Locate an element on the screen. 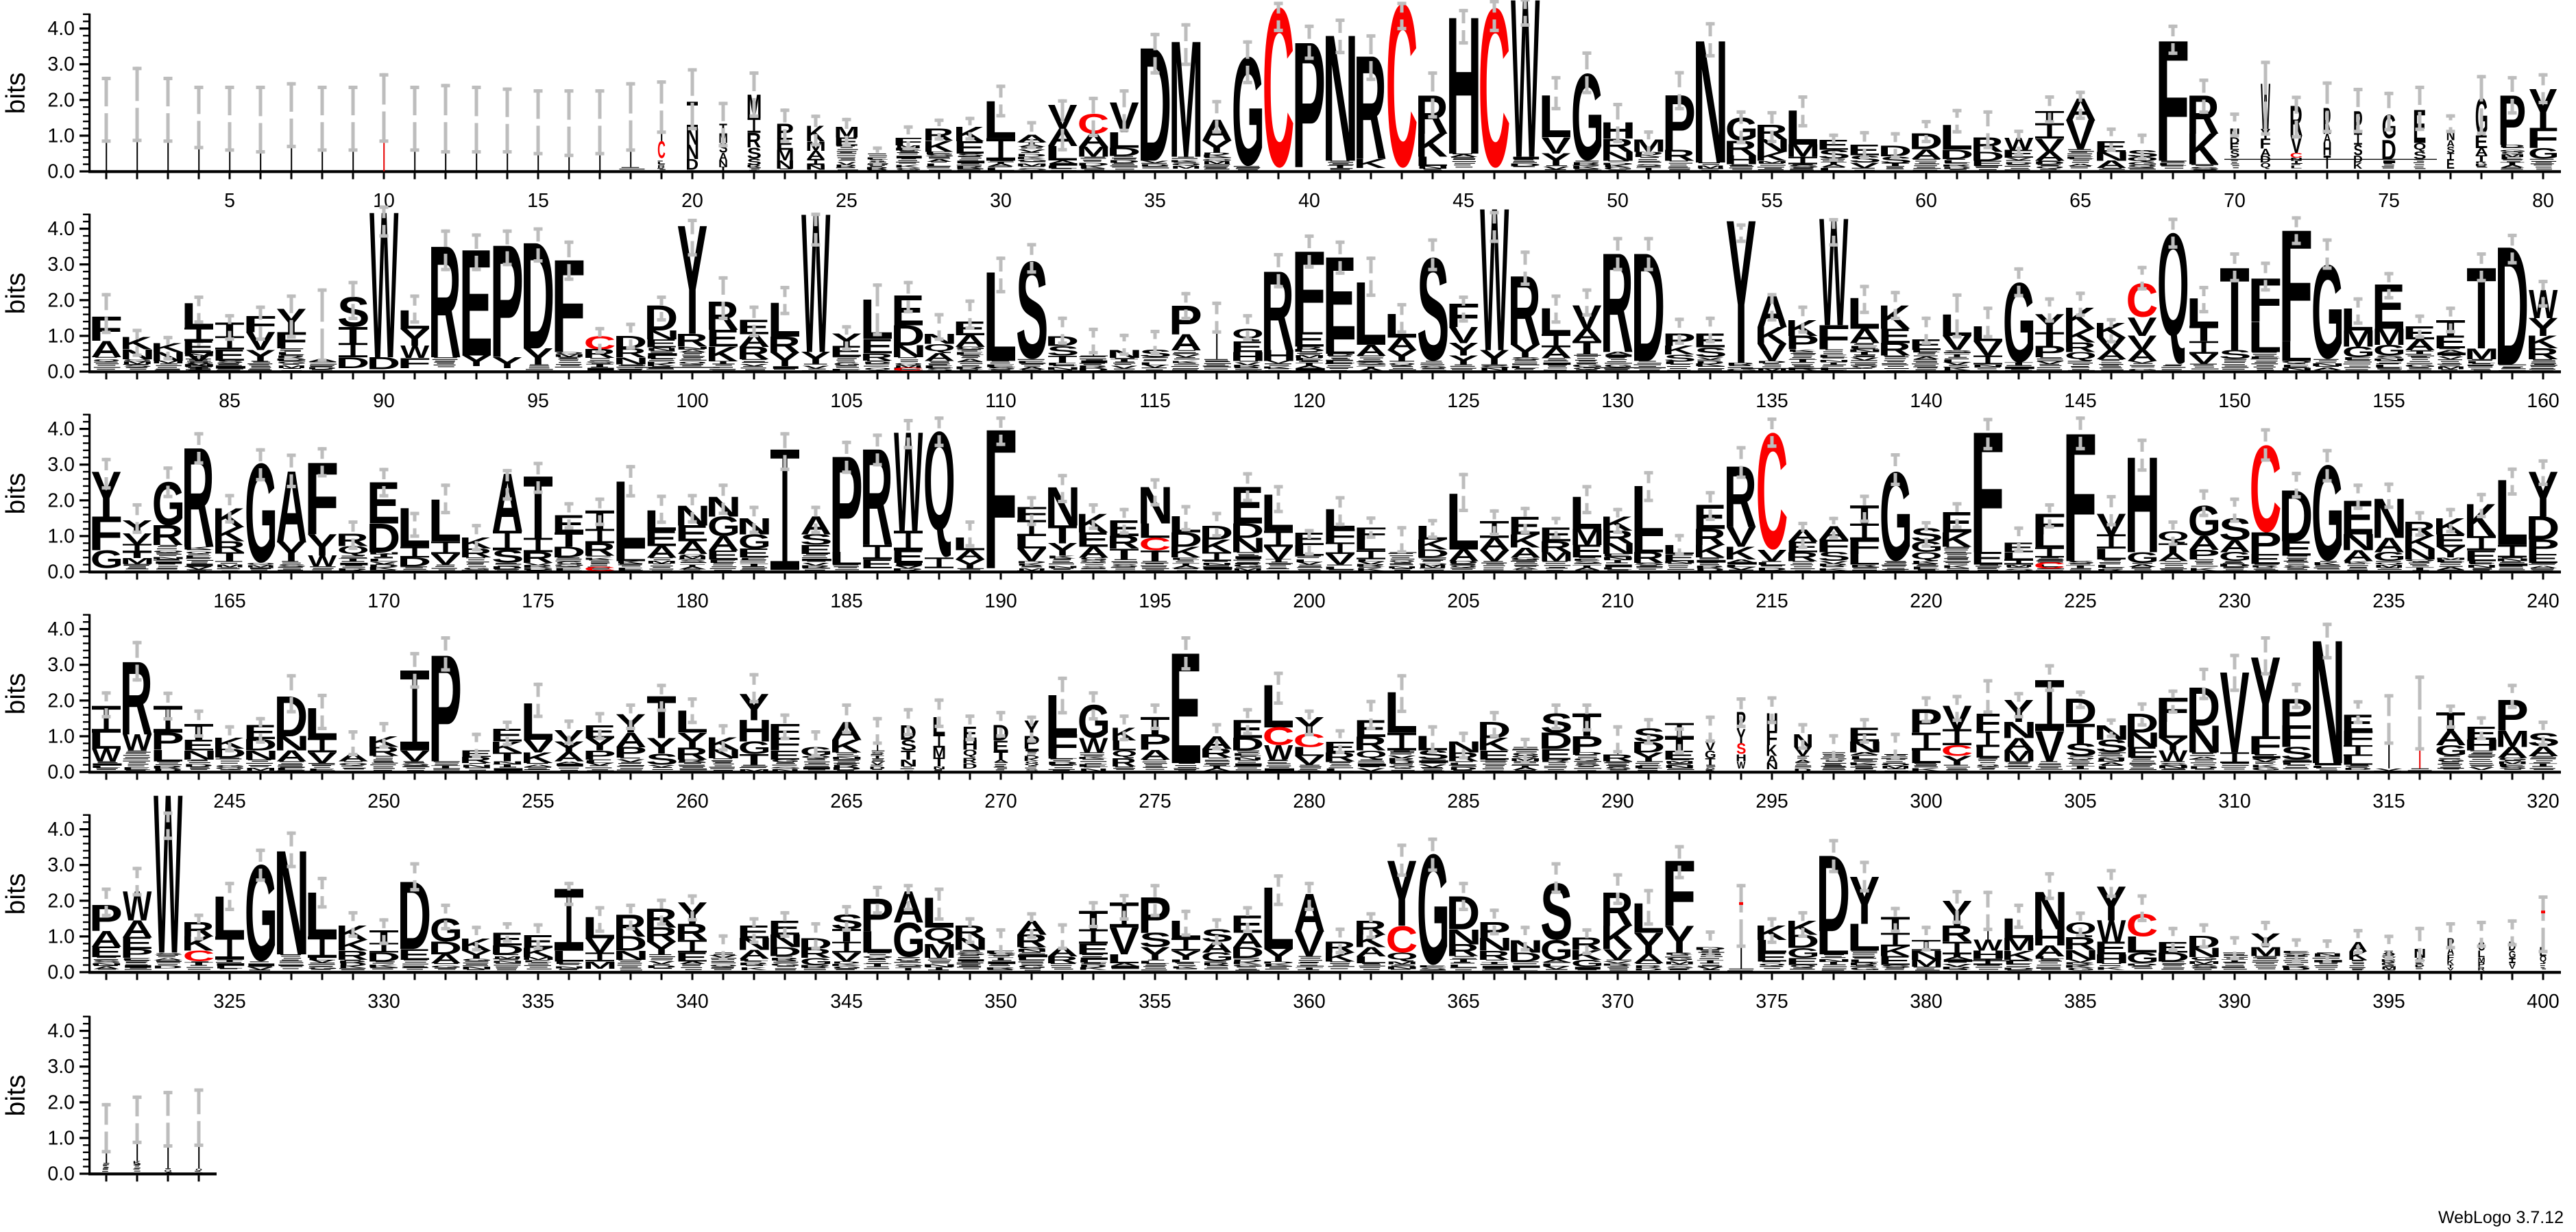  svg-text: 230 is located at coordinates (2234, 601).